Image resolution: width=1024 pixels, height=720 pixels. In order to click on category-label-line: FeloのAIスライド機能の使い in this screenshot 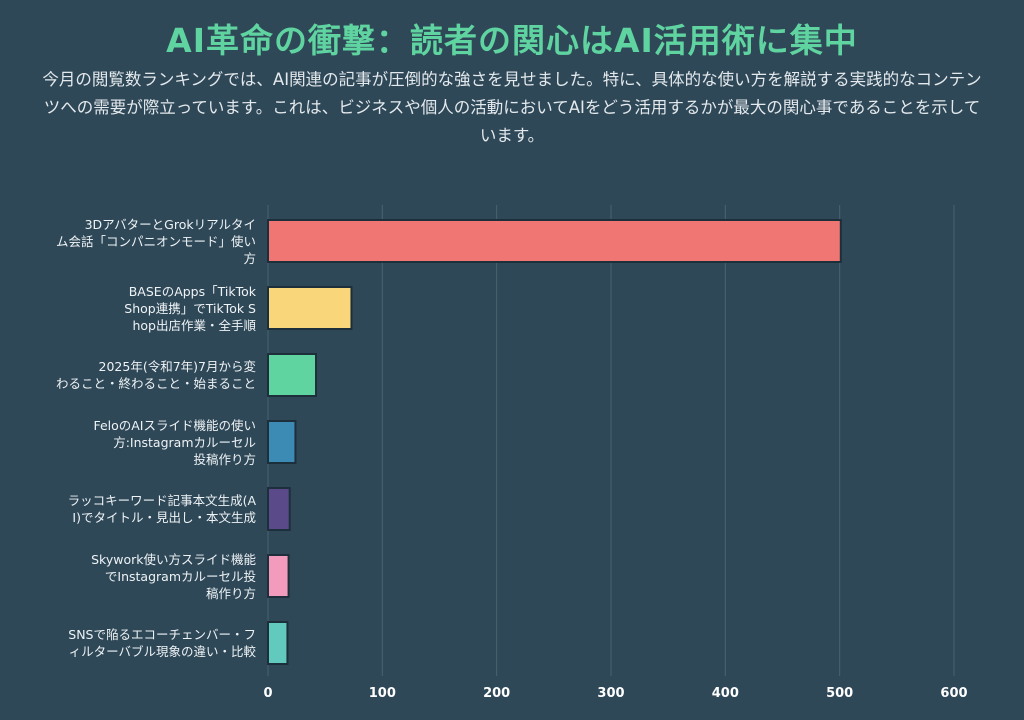, I will do `click(174, 425)`.